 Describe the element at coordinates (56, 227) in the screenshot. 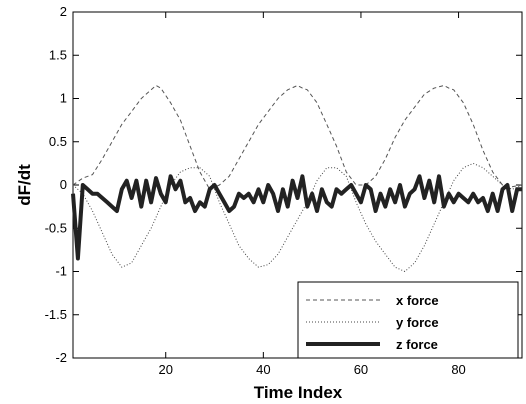

I see `y-tick-label: -0.5` at that location.